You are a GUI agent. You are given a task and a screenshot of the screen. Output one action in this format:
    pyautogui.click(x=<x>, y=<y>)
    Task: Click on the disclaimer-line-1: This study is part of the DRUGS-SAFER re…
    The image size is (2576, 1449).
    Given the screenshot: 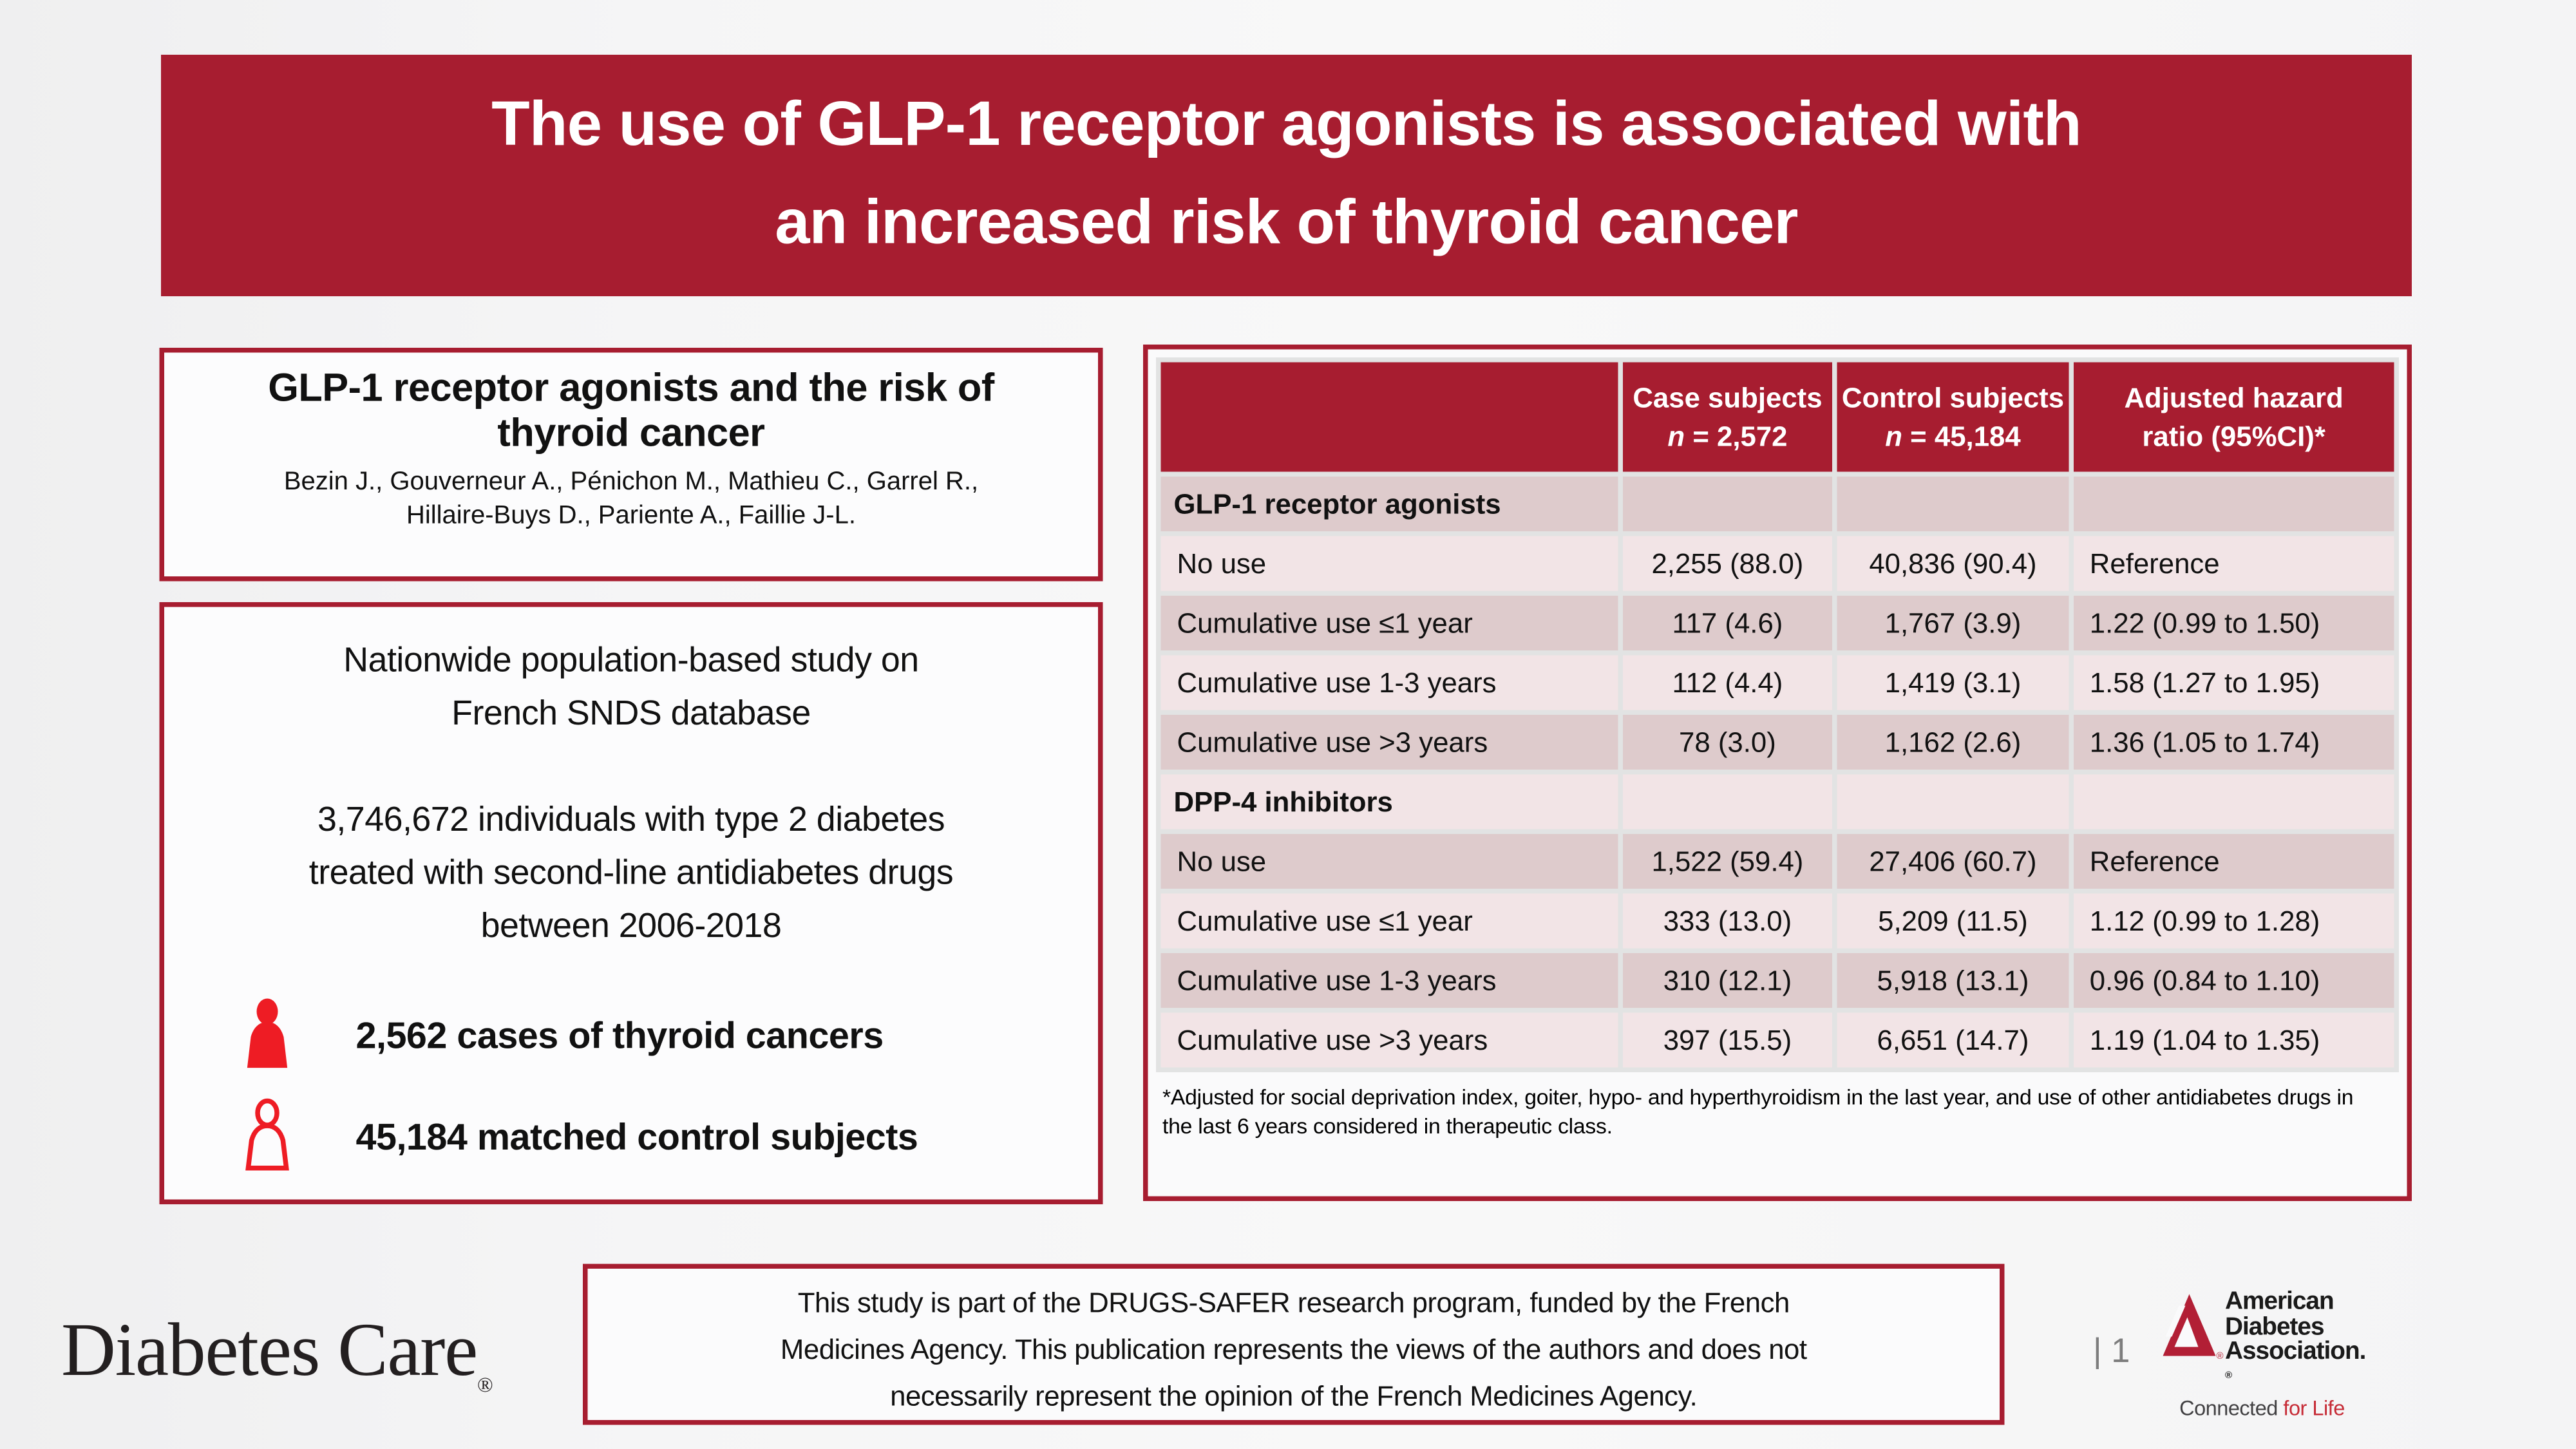 What is the action you would take?
    pyautogui.click(x=1293, y=1302)
    